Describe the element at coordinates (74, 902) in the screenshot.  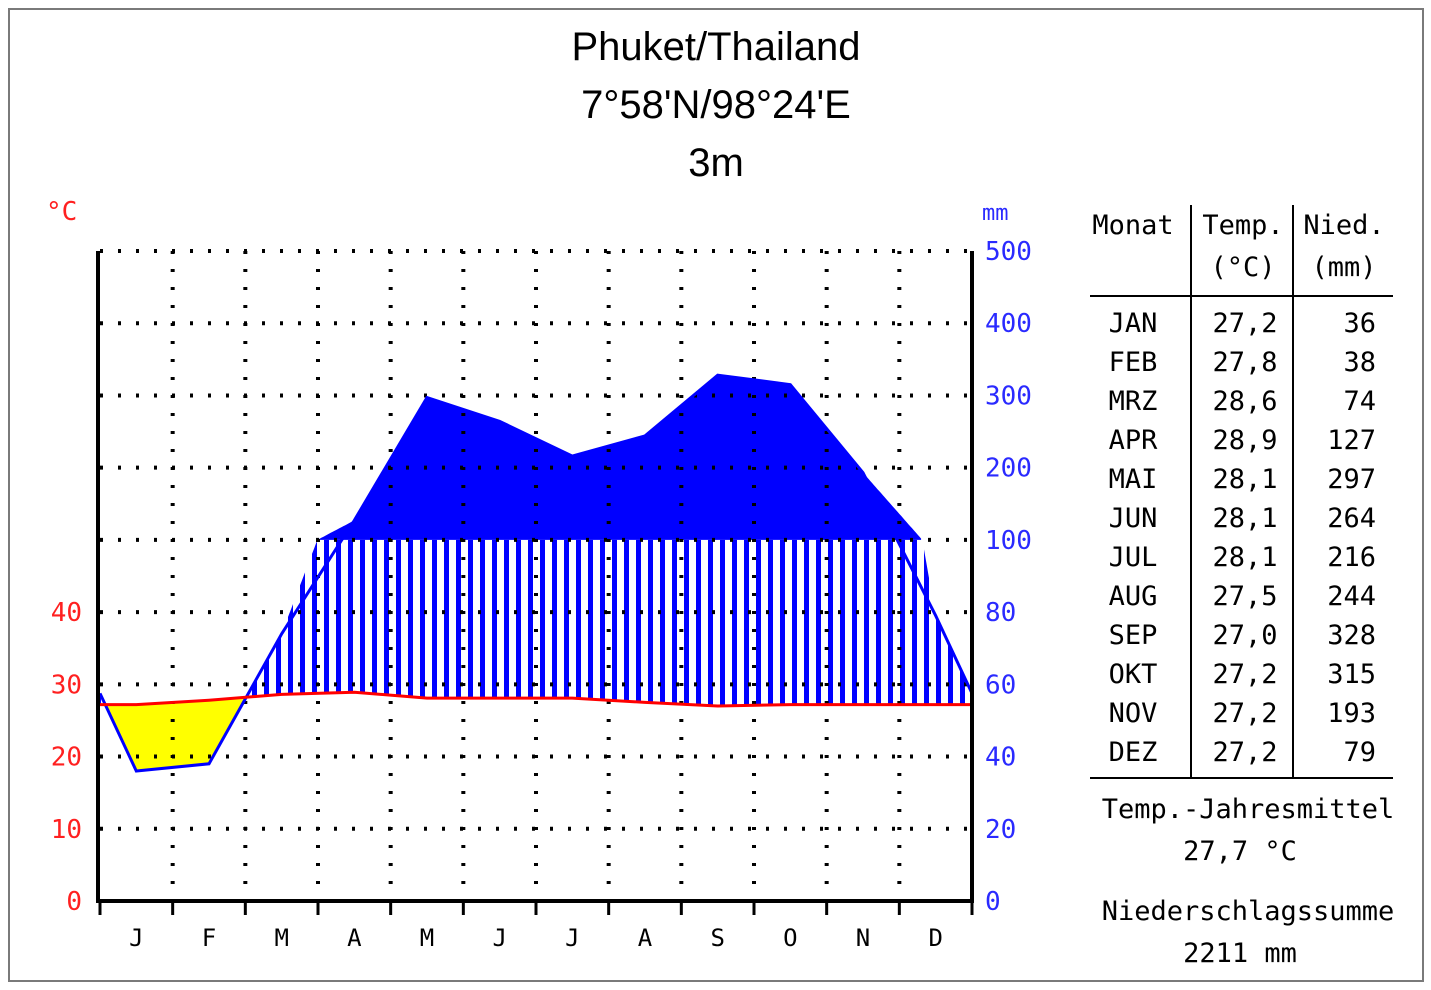
I see `temp-tick-label: 0` at that location.